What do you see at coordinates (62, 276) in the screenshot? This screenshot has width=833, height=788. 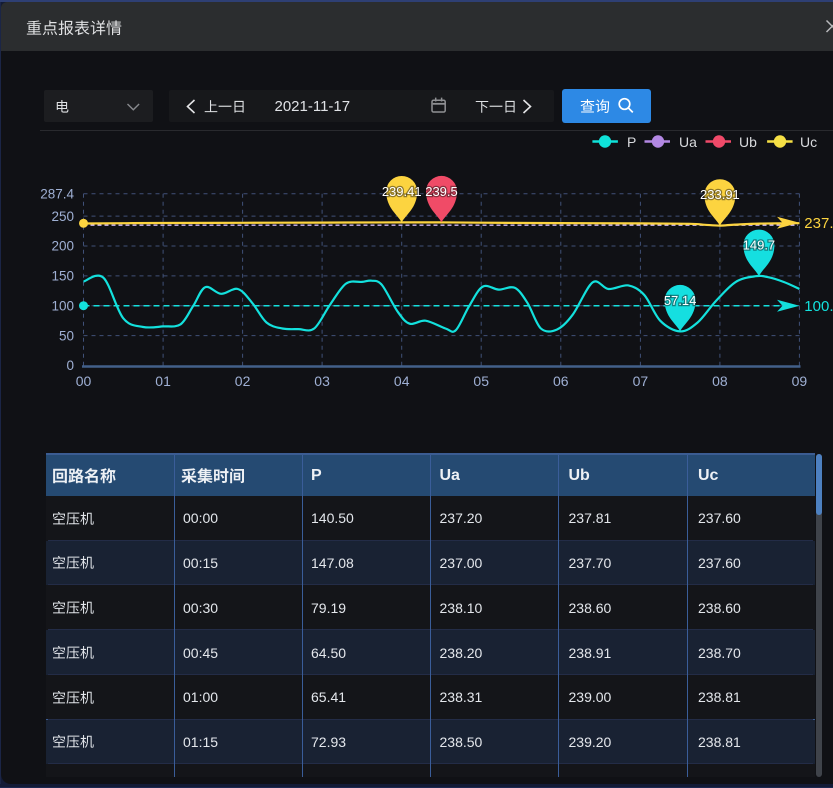 I see `svg-text: 150` at bounding box center [62, 276].